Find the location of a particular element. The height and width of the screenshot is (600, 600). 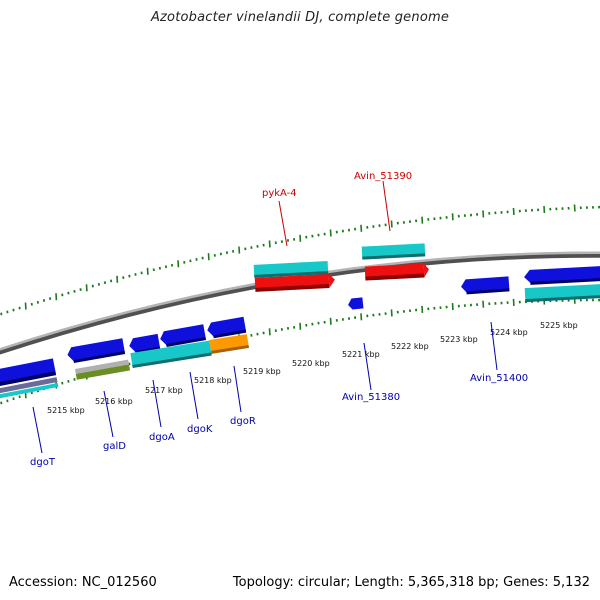

scale-label-5224: 5224 kbp is located at coordinates (509, 332).